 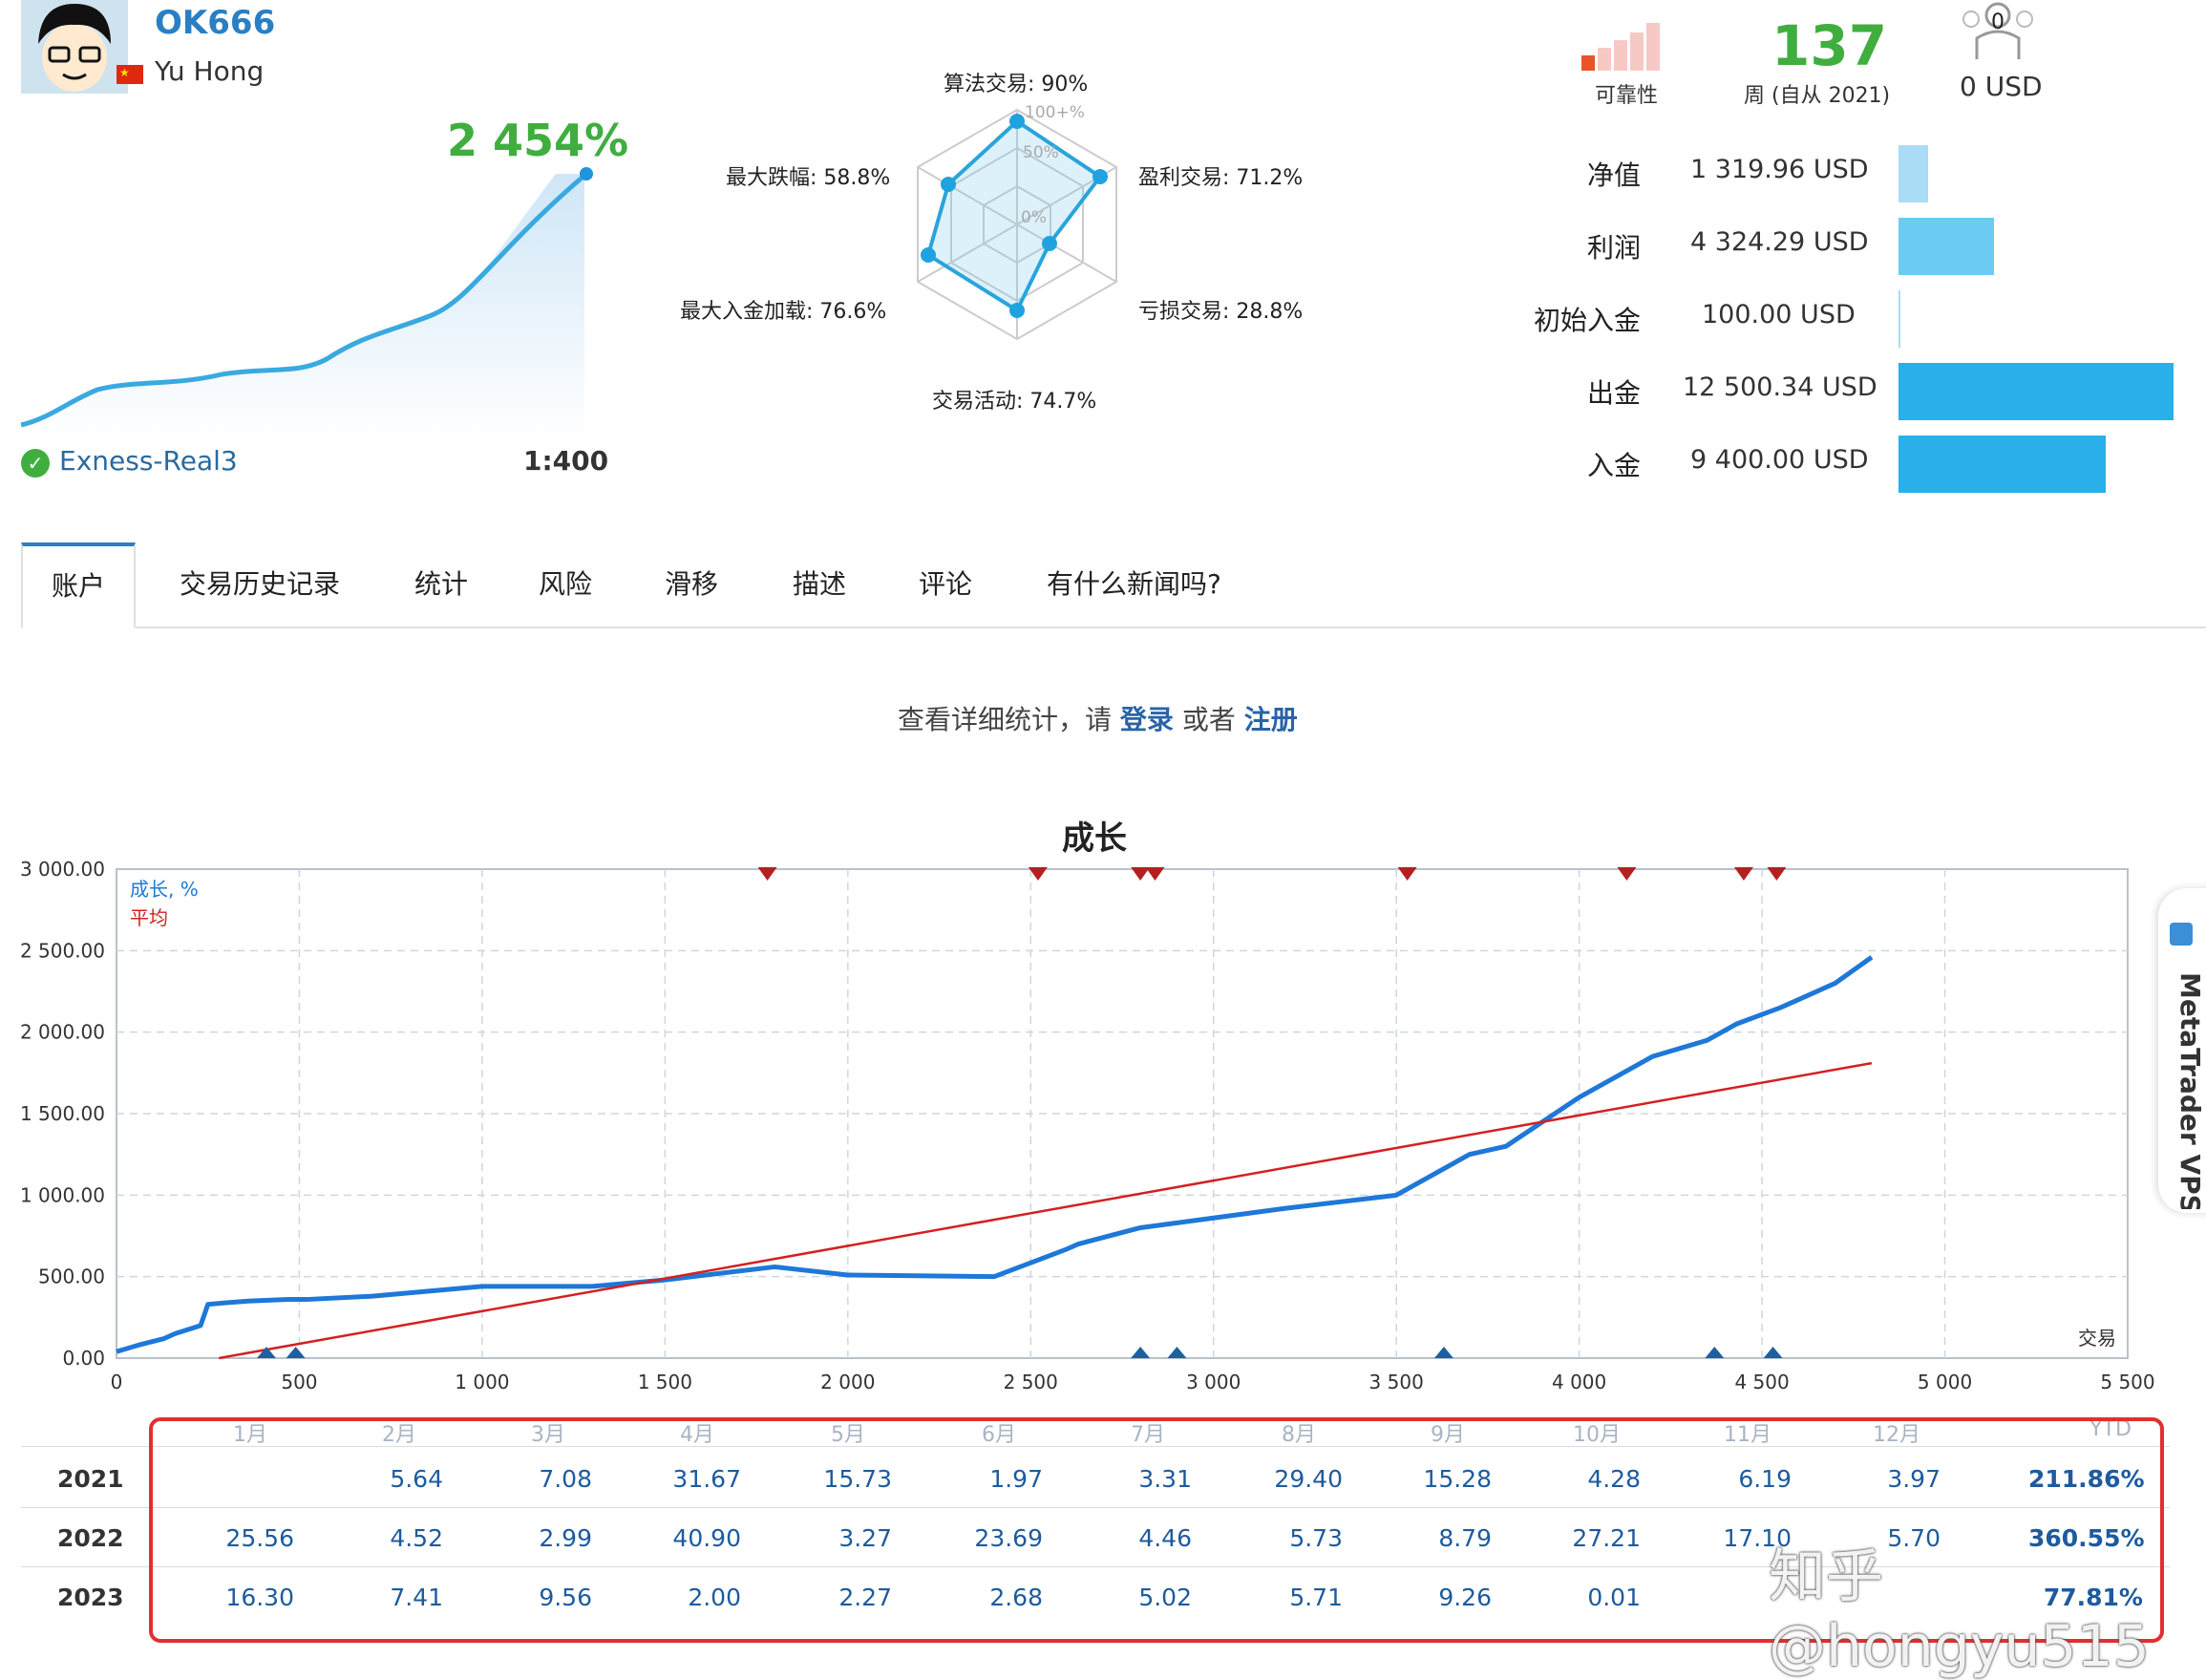 I want to click on y-tick-label: 1 000.00, so click(x=62, y=1194).